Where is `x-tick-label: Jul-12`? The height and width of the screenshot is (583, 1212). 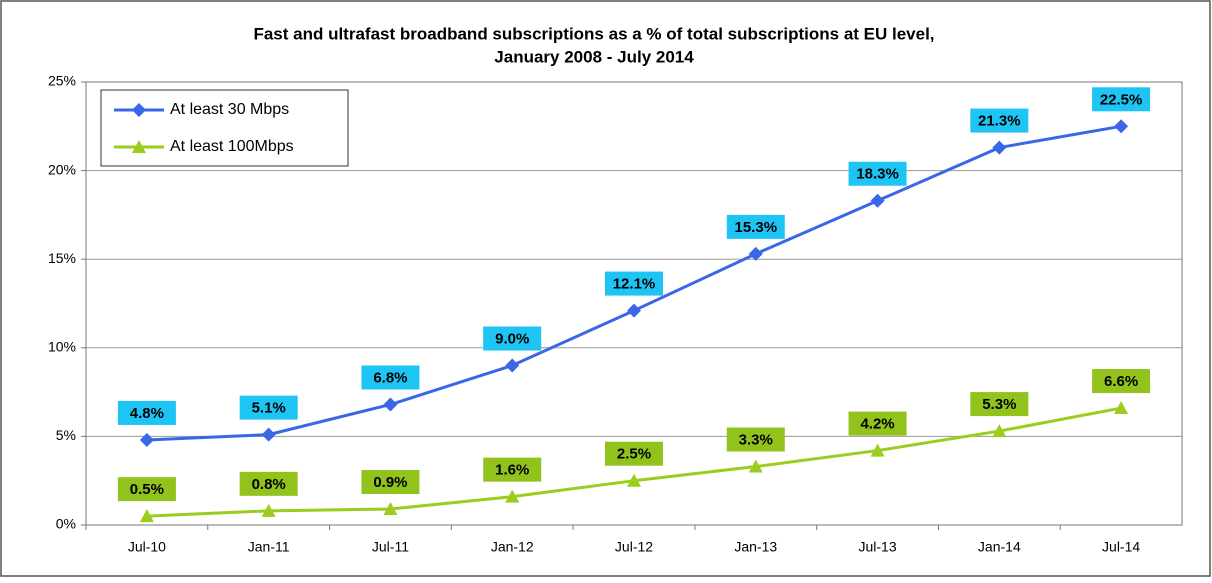
x-tick-label: Jul-12 is located at coordinates (634, 547).